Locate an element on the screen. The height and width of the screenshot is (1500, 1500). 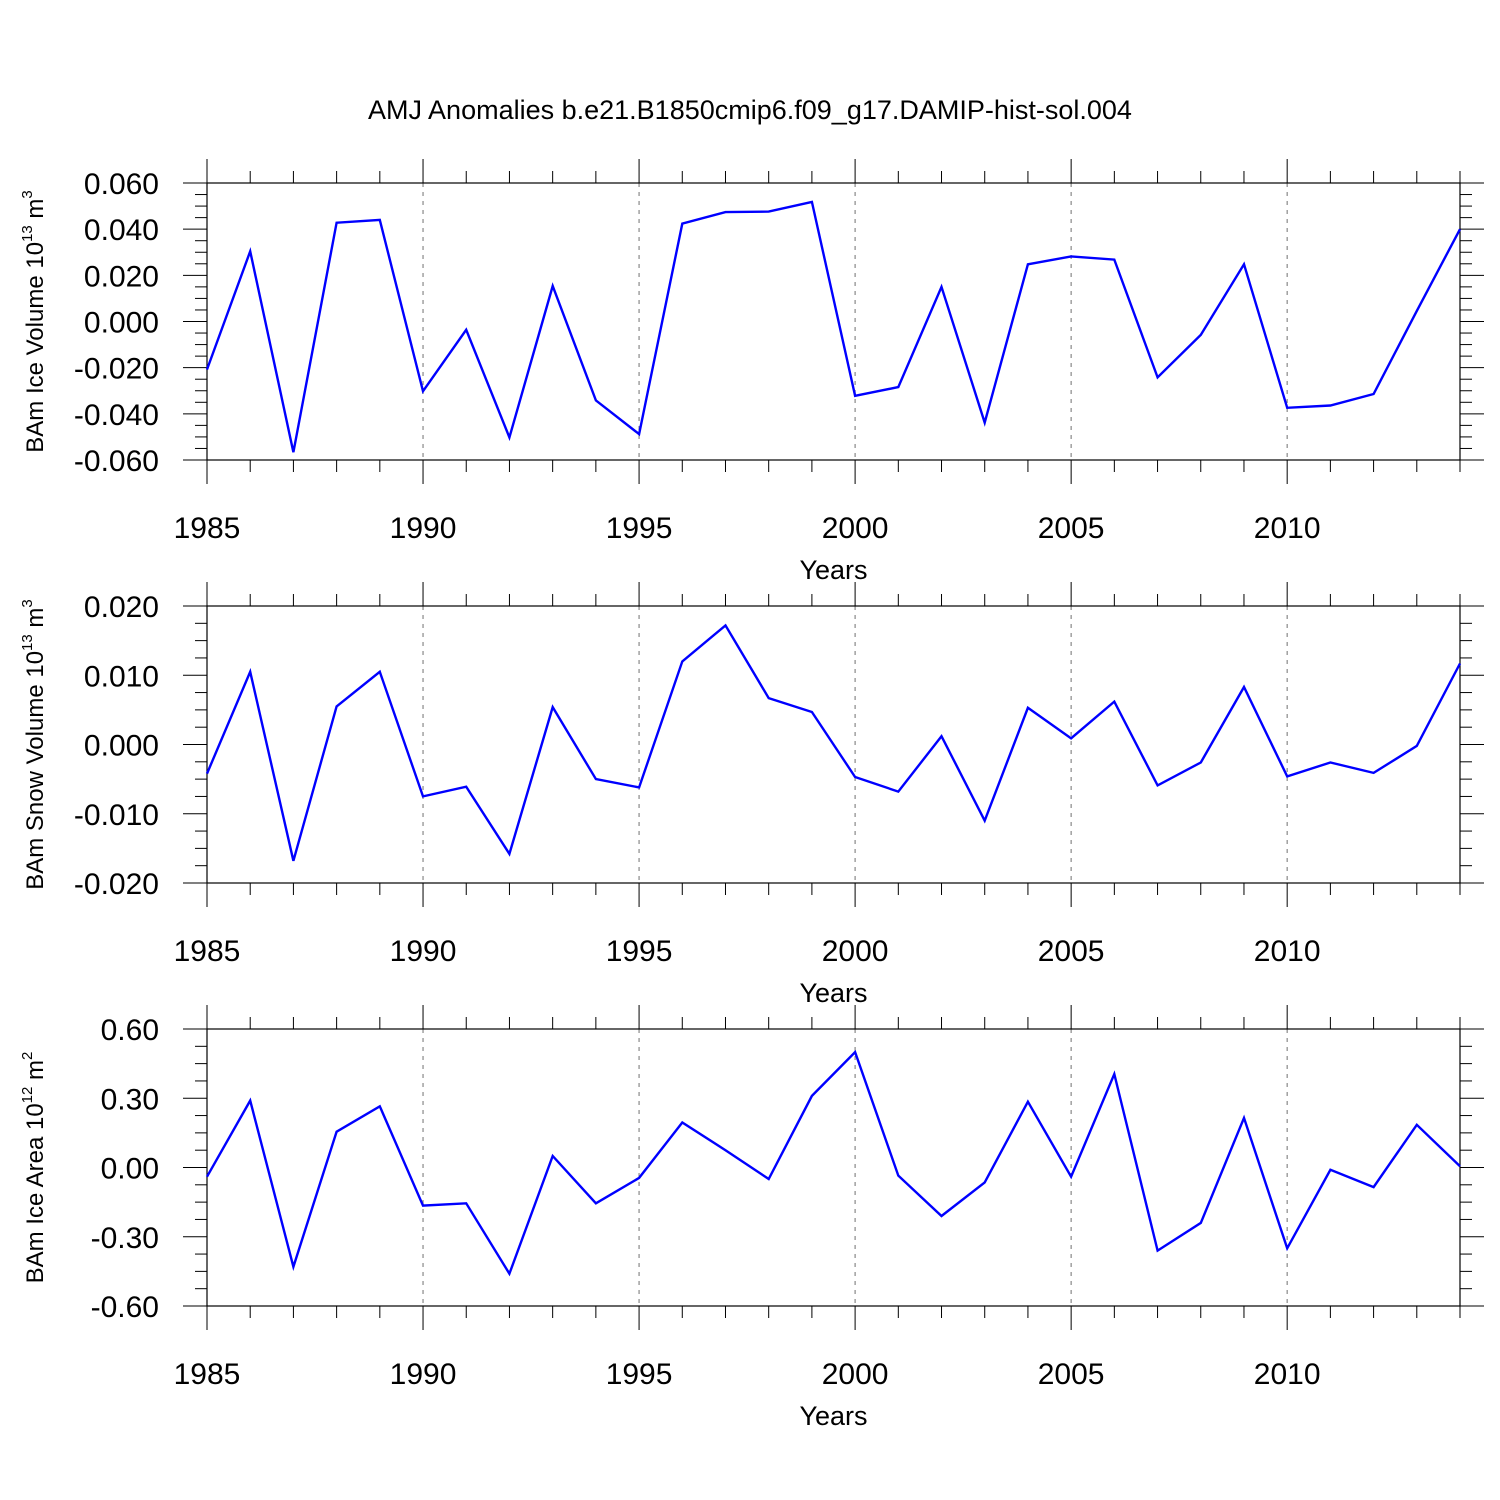
y-axis-label: BAm Snow Volume 1013 m3 is located at coordinates (34, 744).